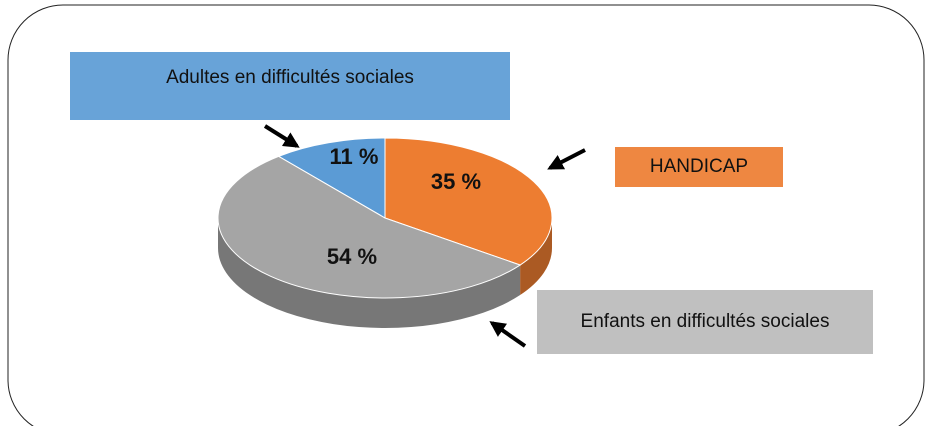 The height and width of the screenshot is (426, 932). What do you see at coordinates (354, 156) in the screenshot?
I see `data-label: 11 %` at bounding box center [354, 156].